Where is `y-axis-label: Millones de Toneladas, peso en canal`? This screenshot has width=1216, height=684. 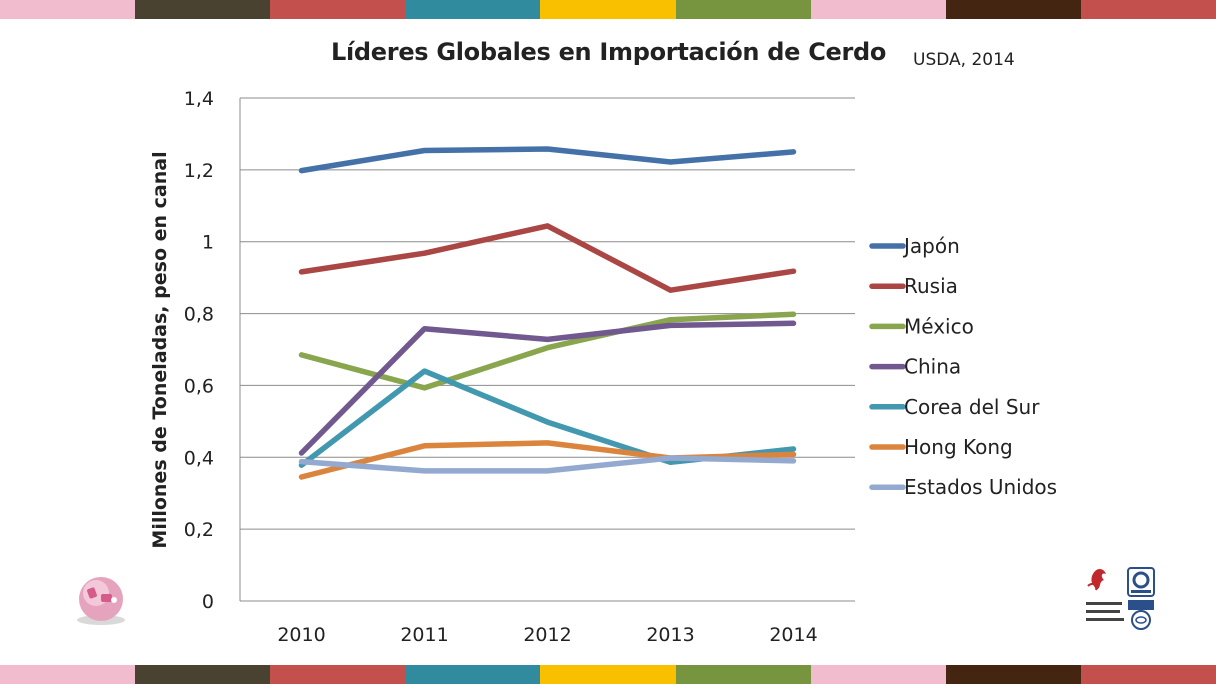 y-axis-label: Millones de Toneladas, peso en canal is located at coordinates (160, 350).